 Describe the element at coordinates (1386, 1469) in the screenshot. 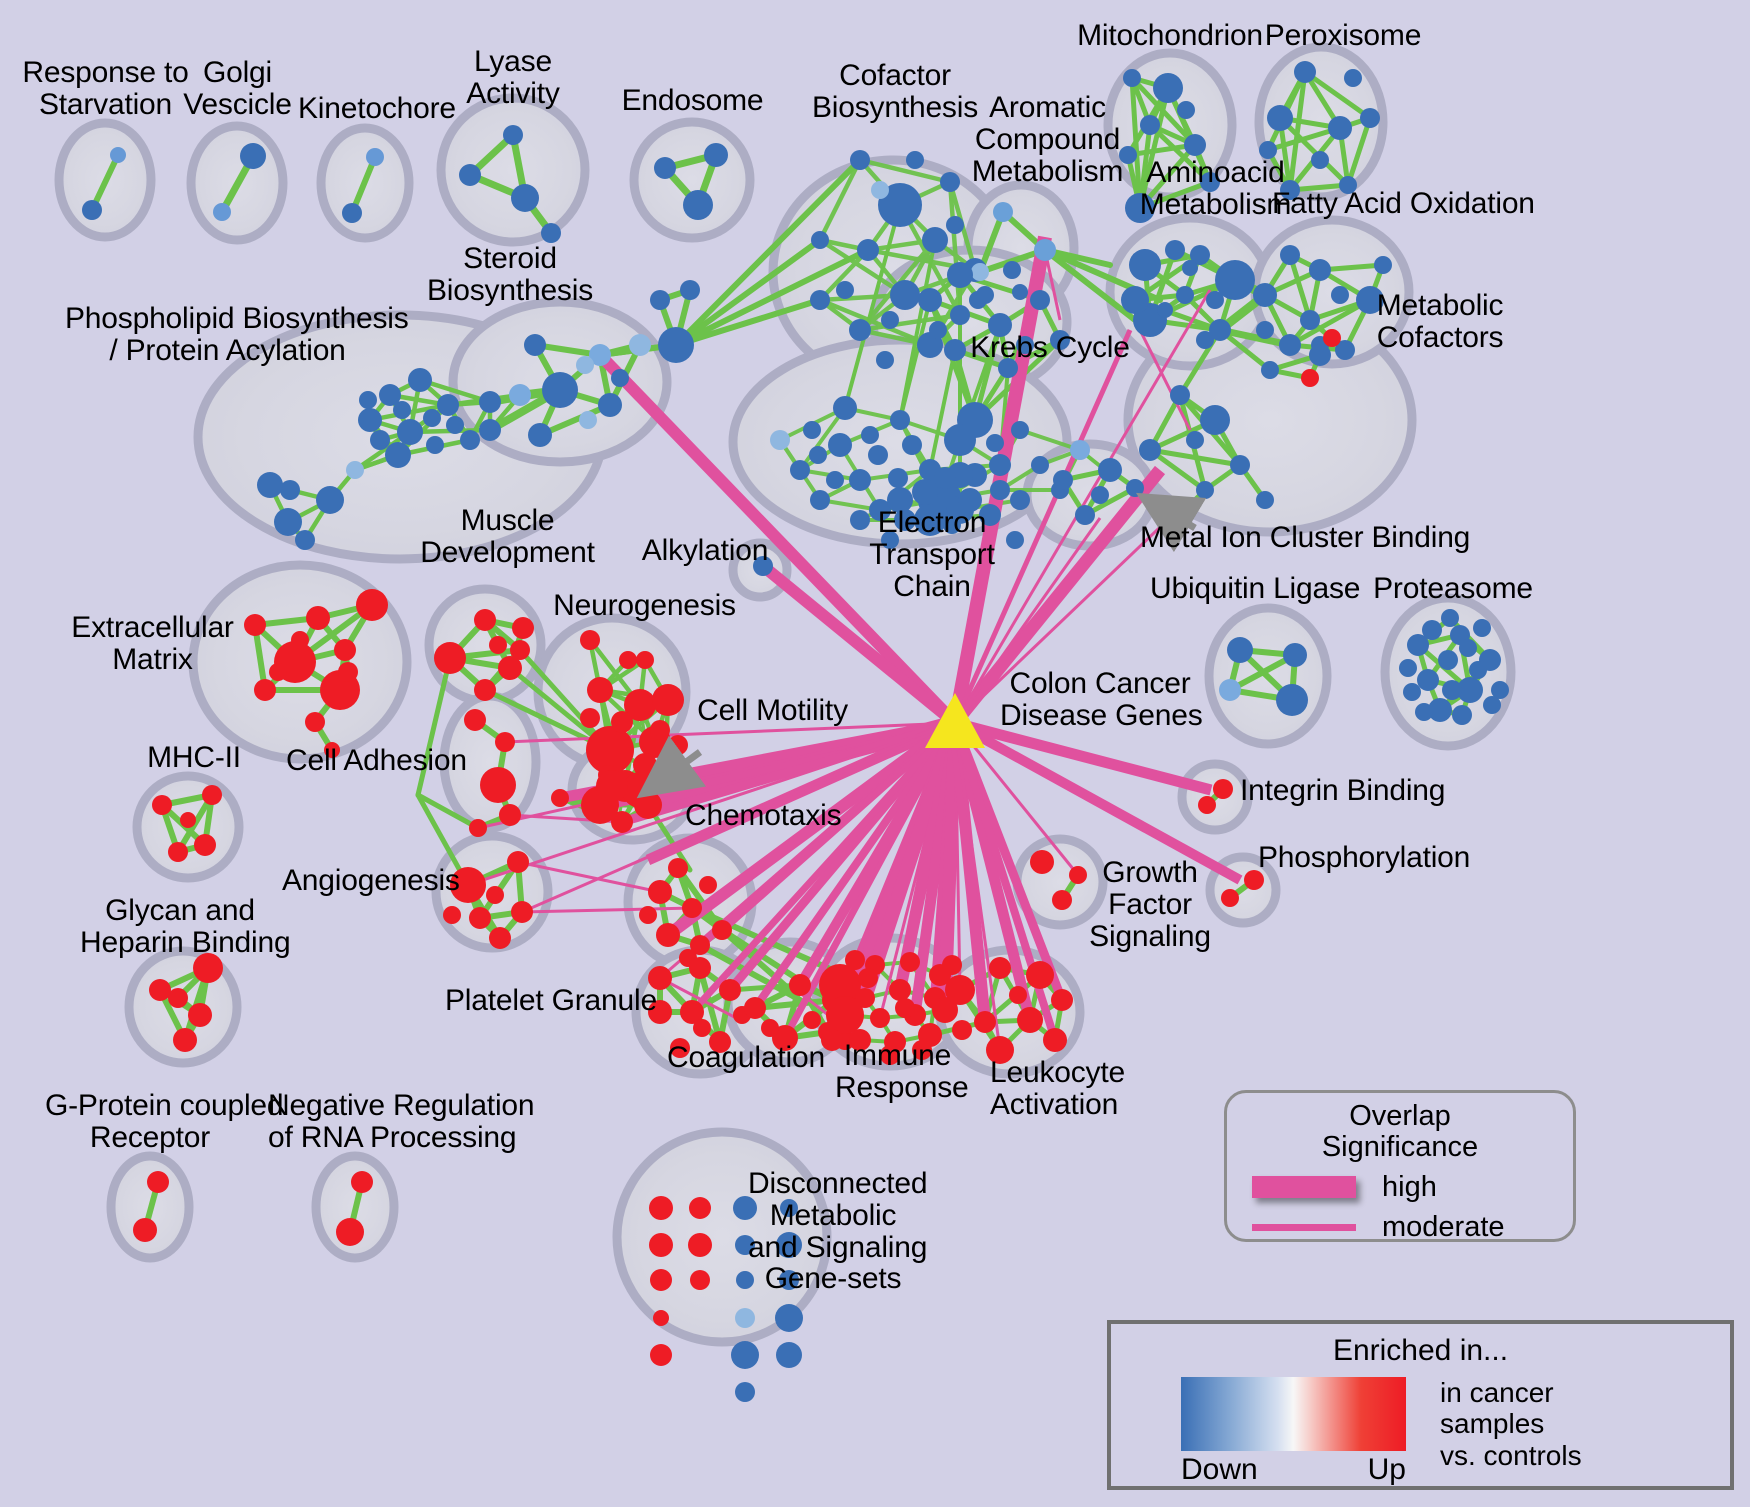

I see `legend-label-up: Up` at that location.